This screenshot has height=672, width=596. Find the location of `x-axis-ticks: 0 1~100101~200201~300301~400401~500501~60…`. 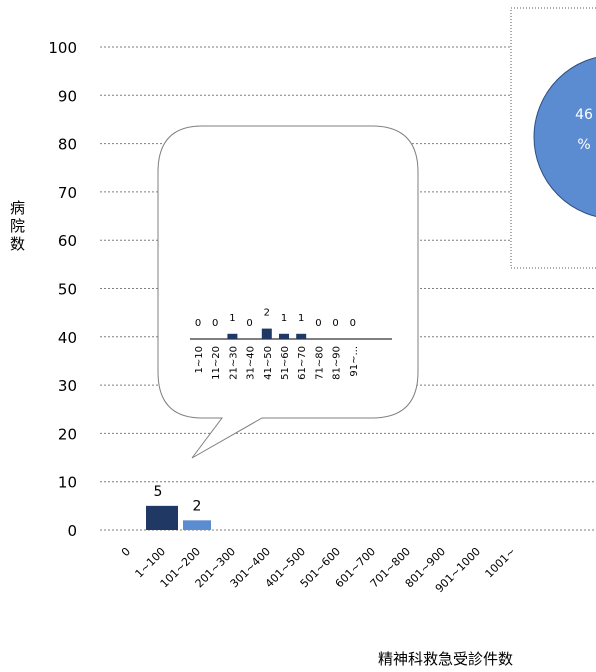

x-axis-ticks: 0 1~100101~200201~300301~400401~500501~60… is located at coordinates (318, 570).